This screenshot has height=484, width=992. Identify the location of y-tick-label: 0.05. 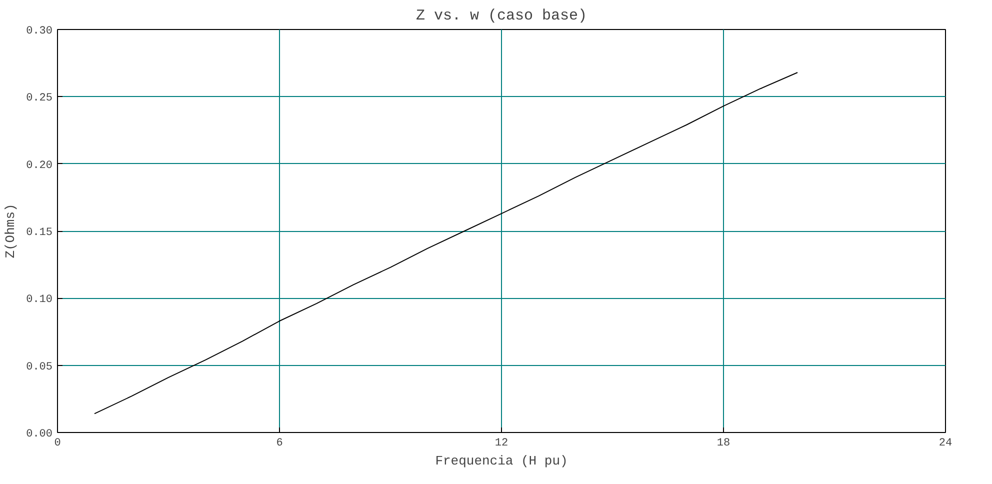
(39, 367).